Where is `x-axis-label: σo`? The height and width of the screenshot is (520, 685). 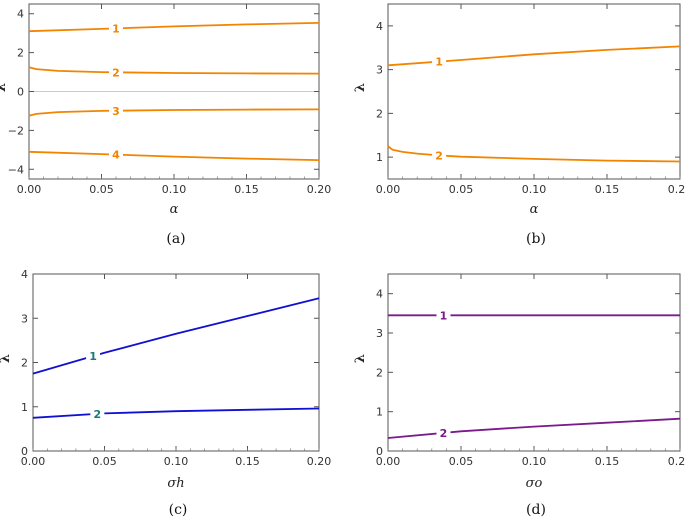
x-axis-label: σo is located at coordinates (534, 483).